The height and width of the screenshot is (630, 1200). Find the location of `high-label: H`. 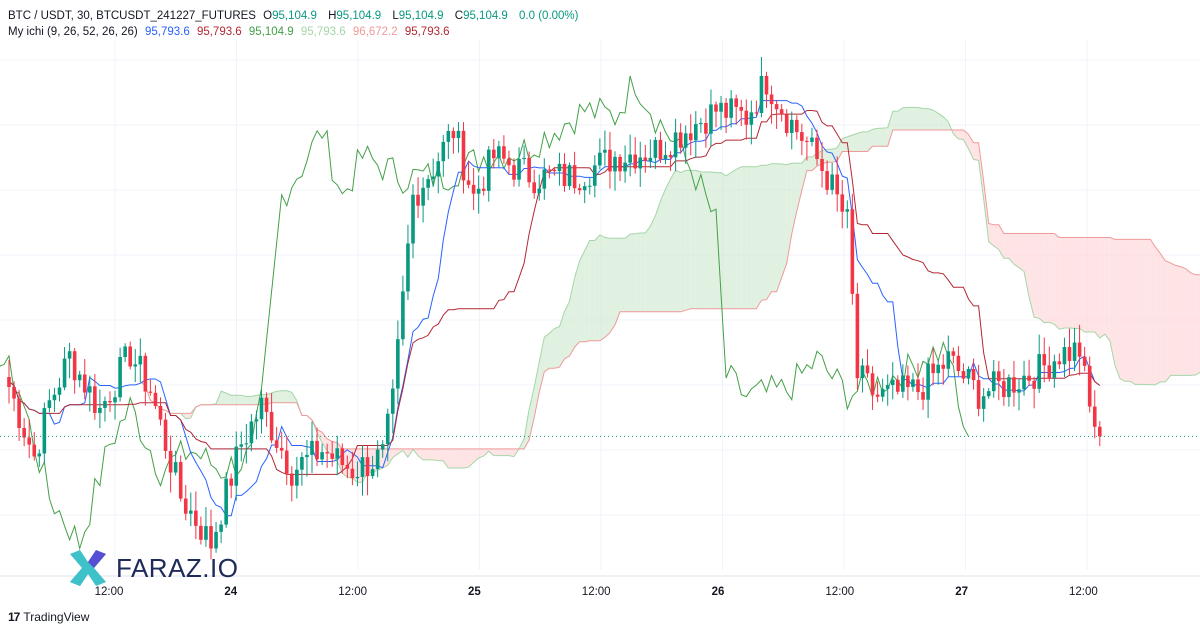

high-label: H is located at coordinates (332, 16).